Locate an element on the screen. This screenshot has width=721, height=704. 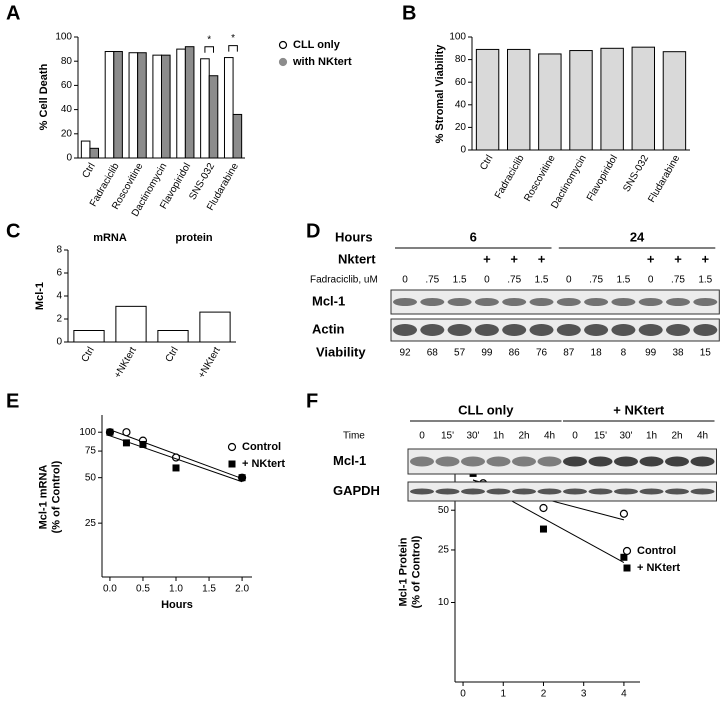
x-tick-label: 0.0 is located at coordinates (110, 589).